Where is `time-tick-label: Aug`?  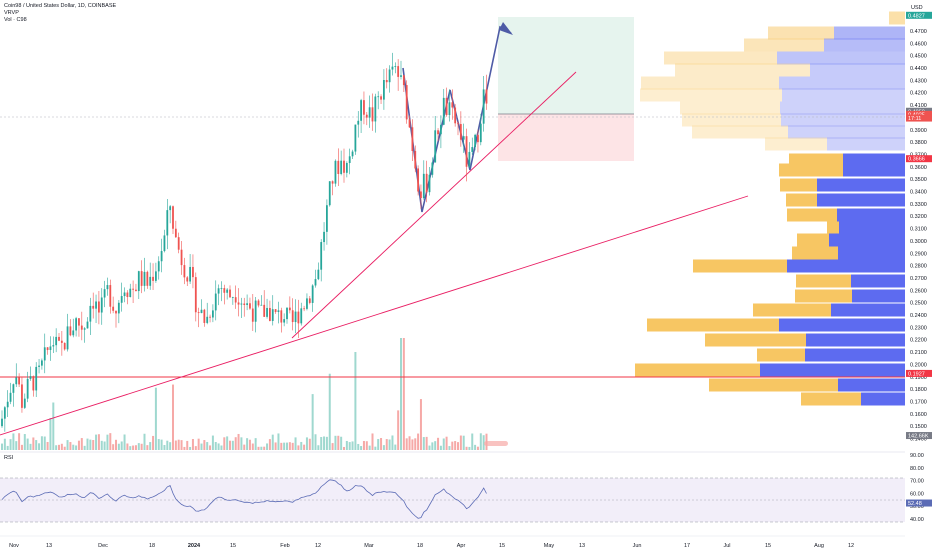 time-tick-label: Aug is located at coordinates (819, 546).